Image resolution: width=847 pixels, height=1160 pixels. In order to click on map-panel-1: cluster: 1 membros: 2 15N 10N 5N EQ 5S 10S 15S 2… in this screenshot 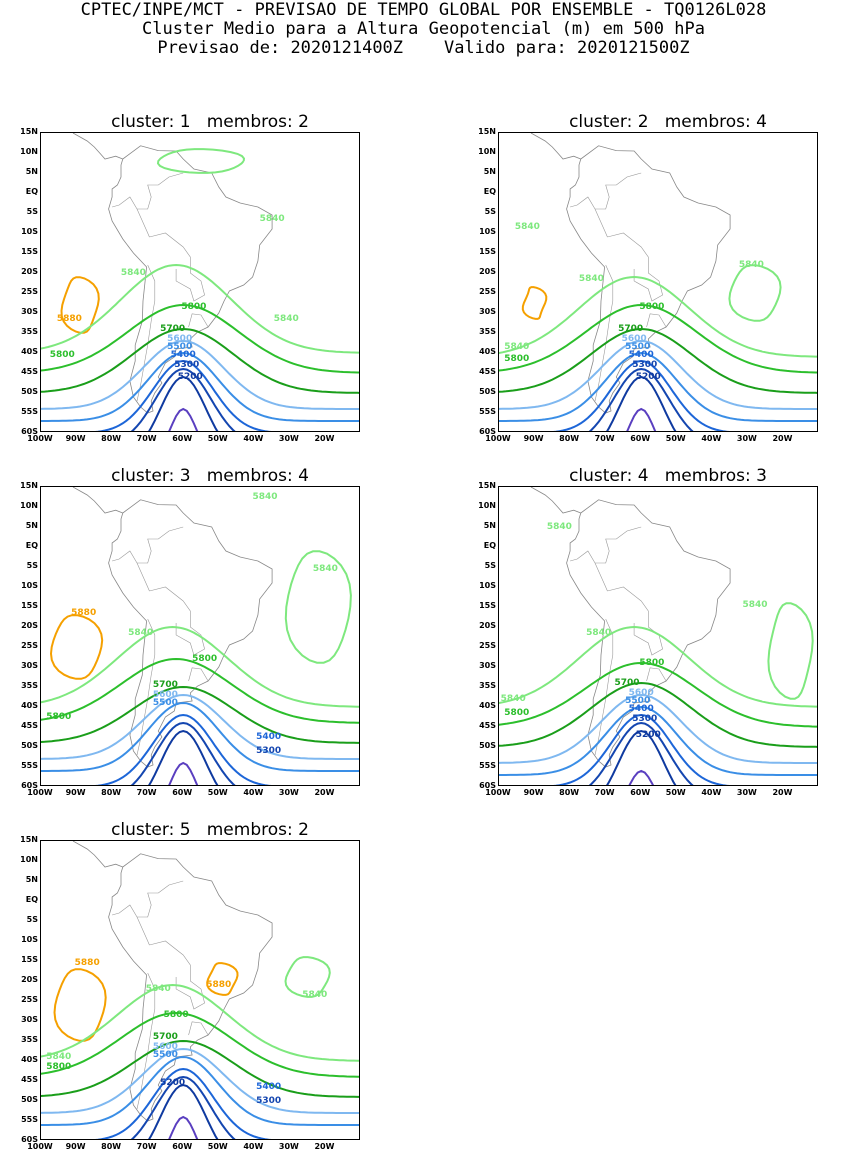, I will do `click(185, 282)`.